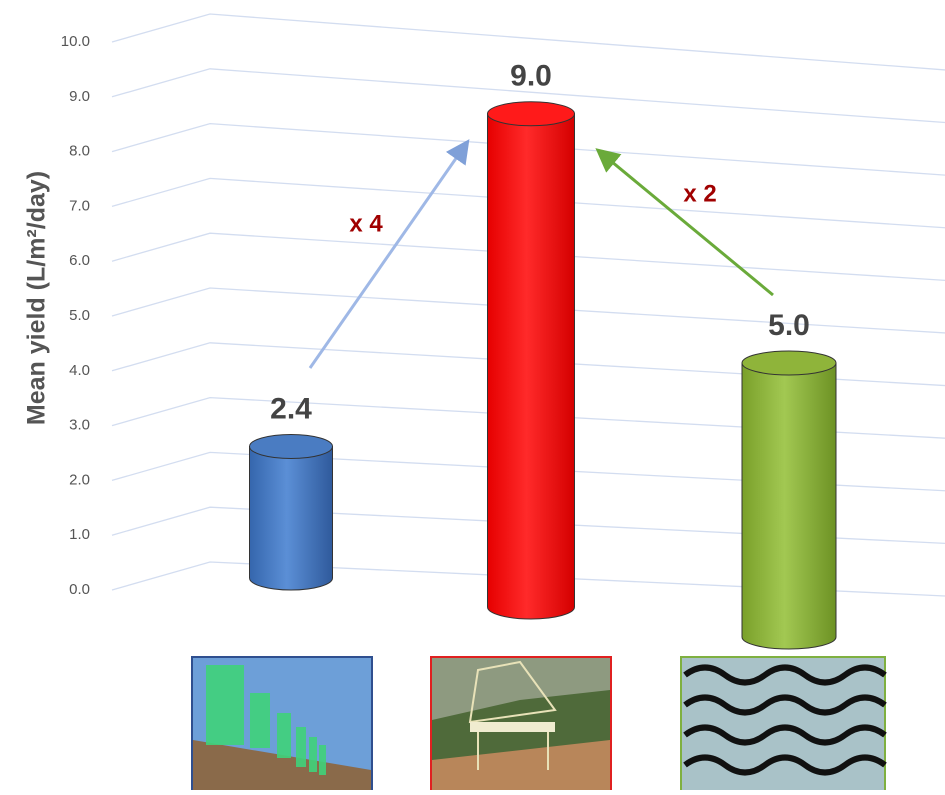 The image size is (945, 795). Describe the element at coordinates (79, 425) in the screenshot. I see `y-tick-label: 3.0` at that location.